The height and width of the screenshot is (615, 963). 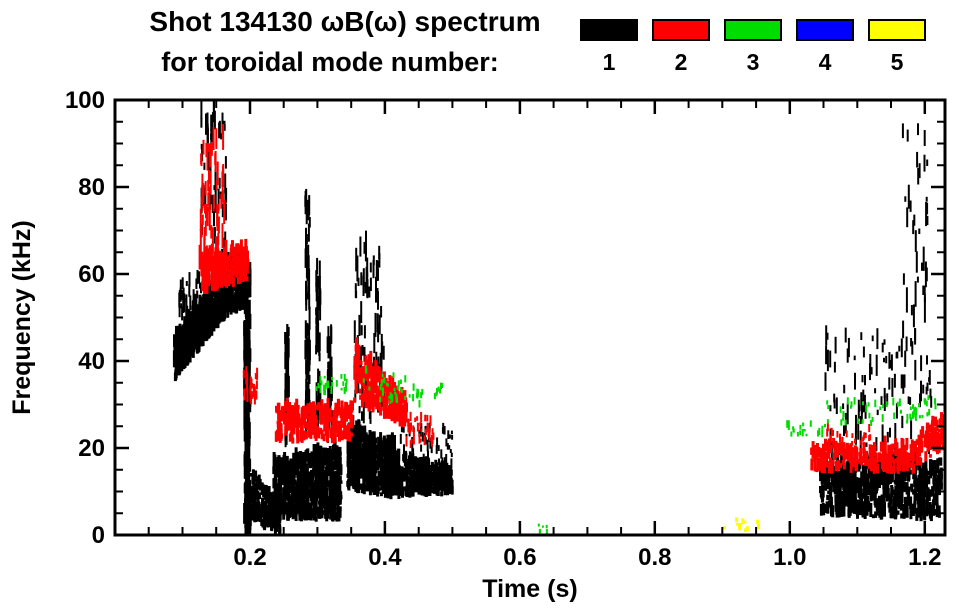 I want to click on legend-label-mode-5: 5, so click(x=897, y=62).